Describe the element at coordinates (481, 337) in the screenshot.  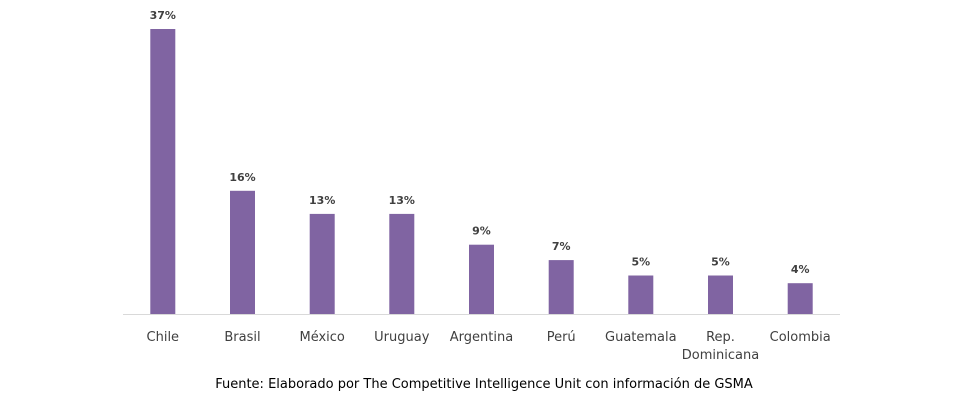
I see `x-tick-label: Argentina` at that location.